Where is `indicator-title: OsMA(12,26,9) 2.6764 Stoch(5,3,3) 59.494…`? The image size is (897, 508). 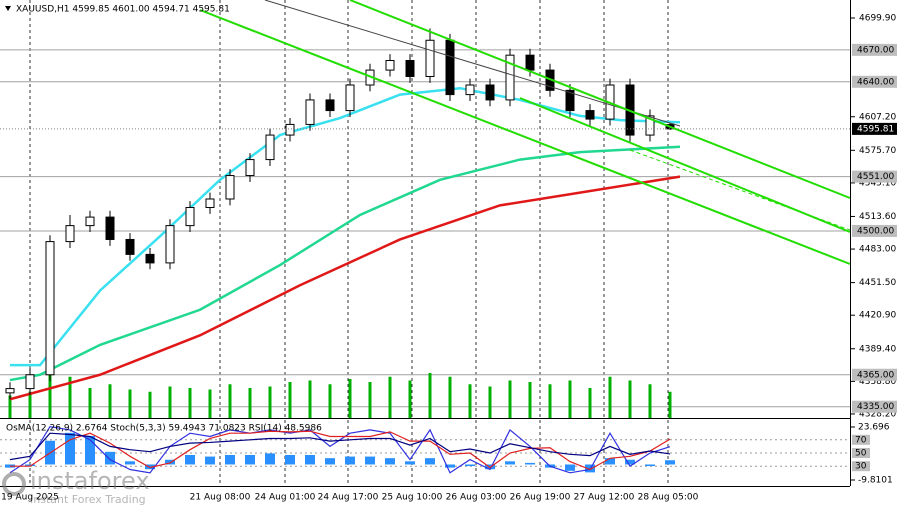
indicator-title: OsMA(12,26,9) 2.6764 Stoch(5,3,3) 59.494… is located at coordinates (164, 429).